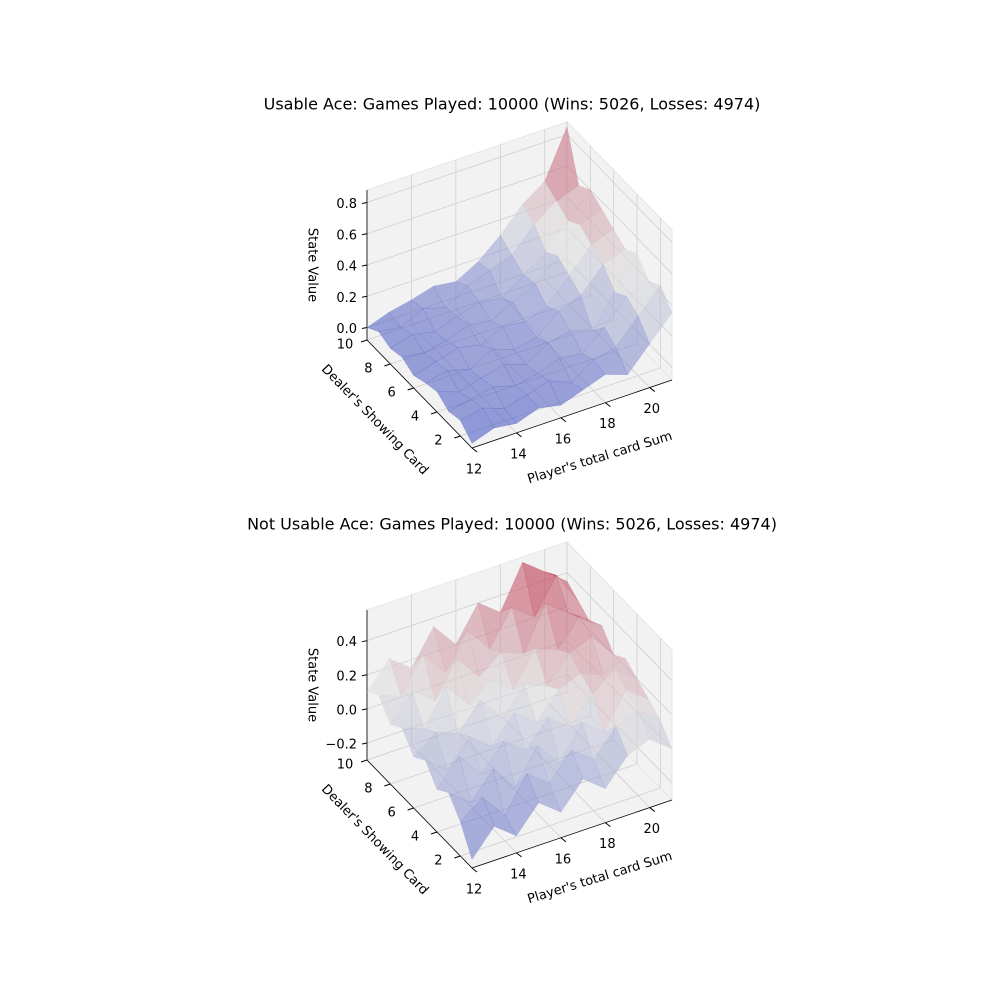  Describe the element at coordinates (392, 813) in the screenshot. I see `y-tick-label: 6` at that location.